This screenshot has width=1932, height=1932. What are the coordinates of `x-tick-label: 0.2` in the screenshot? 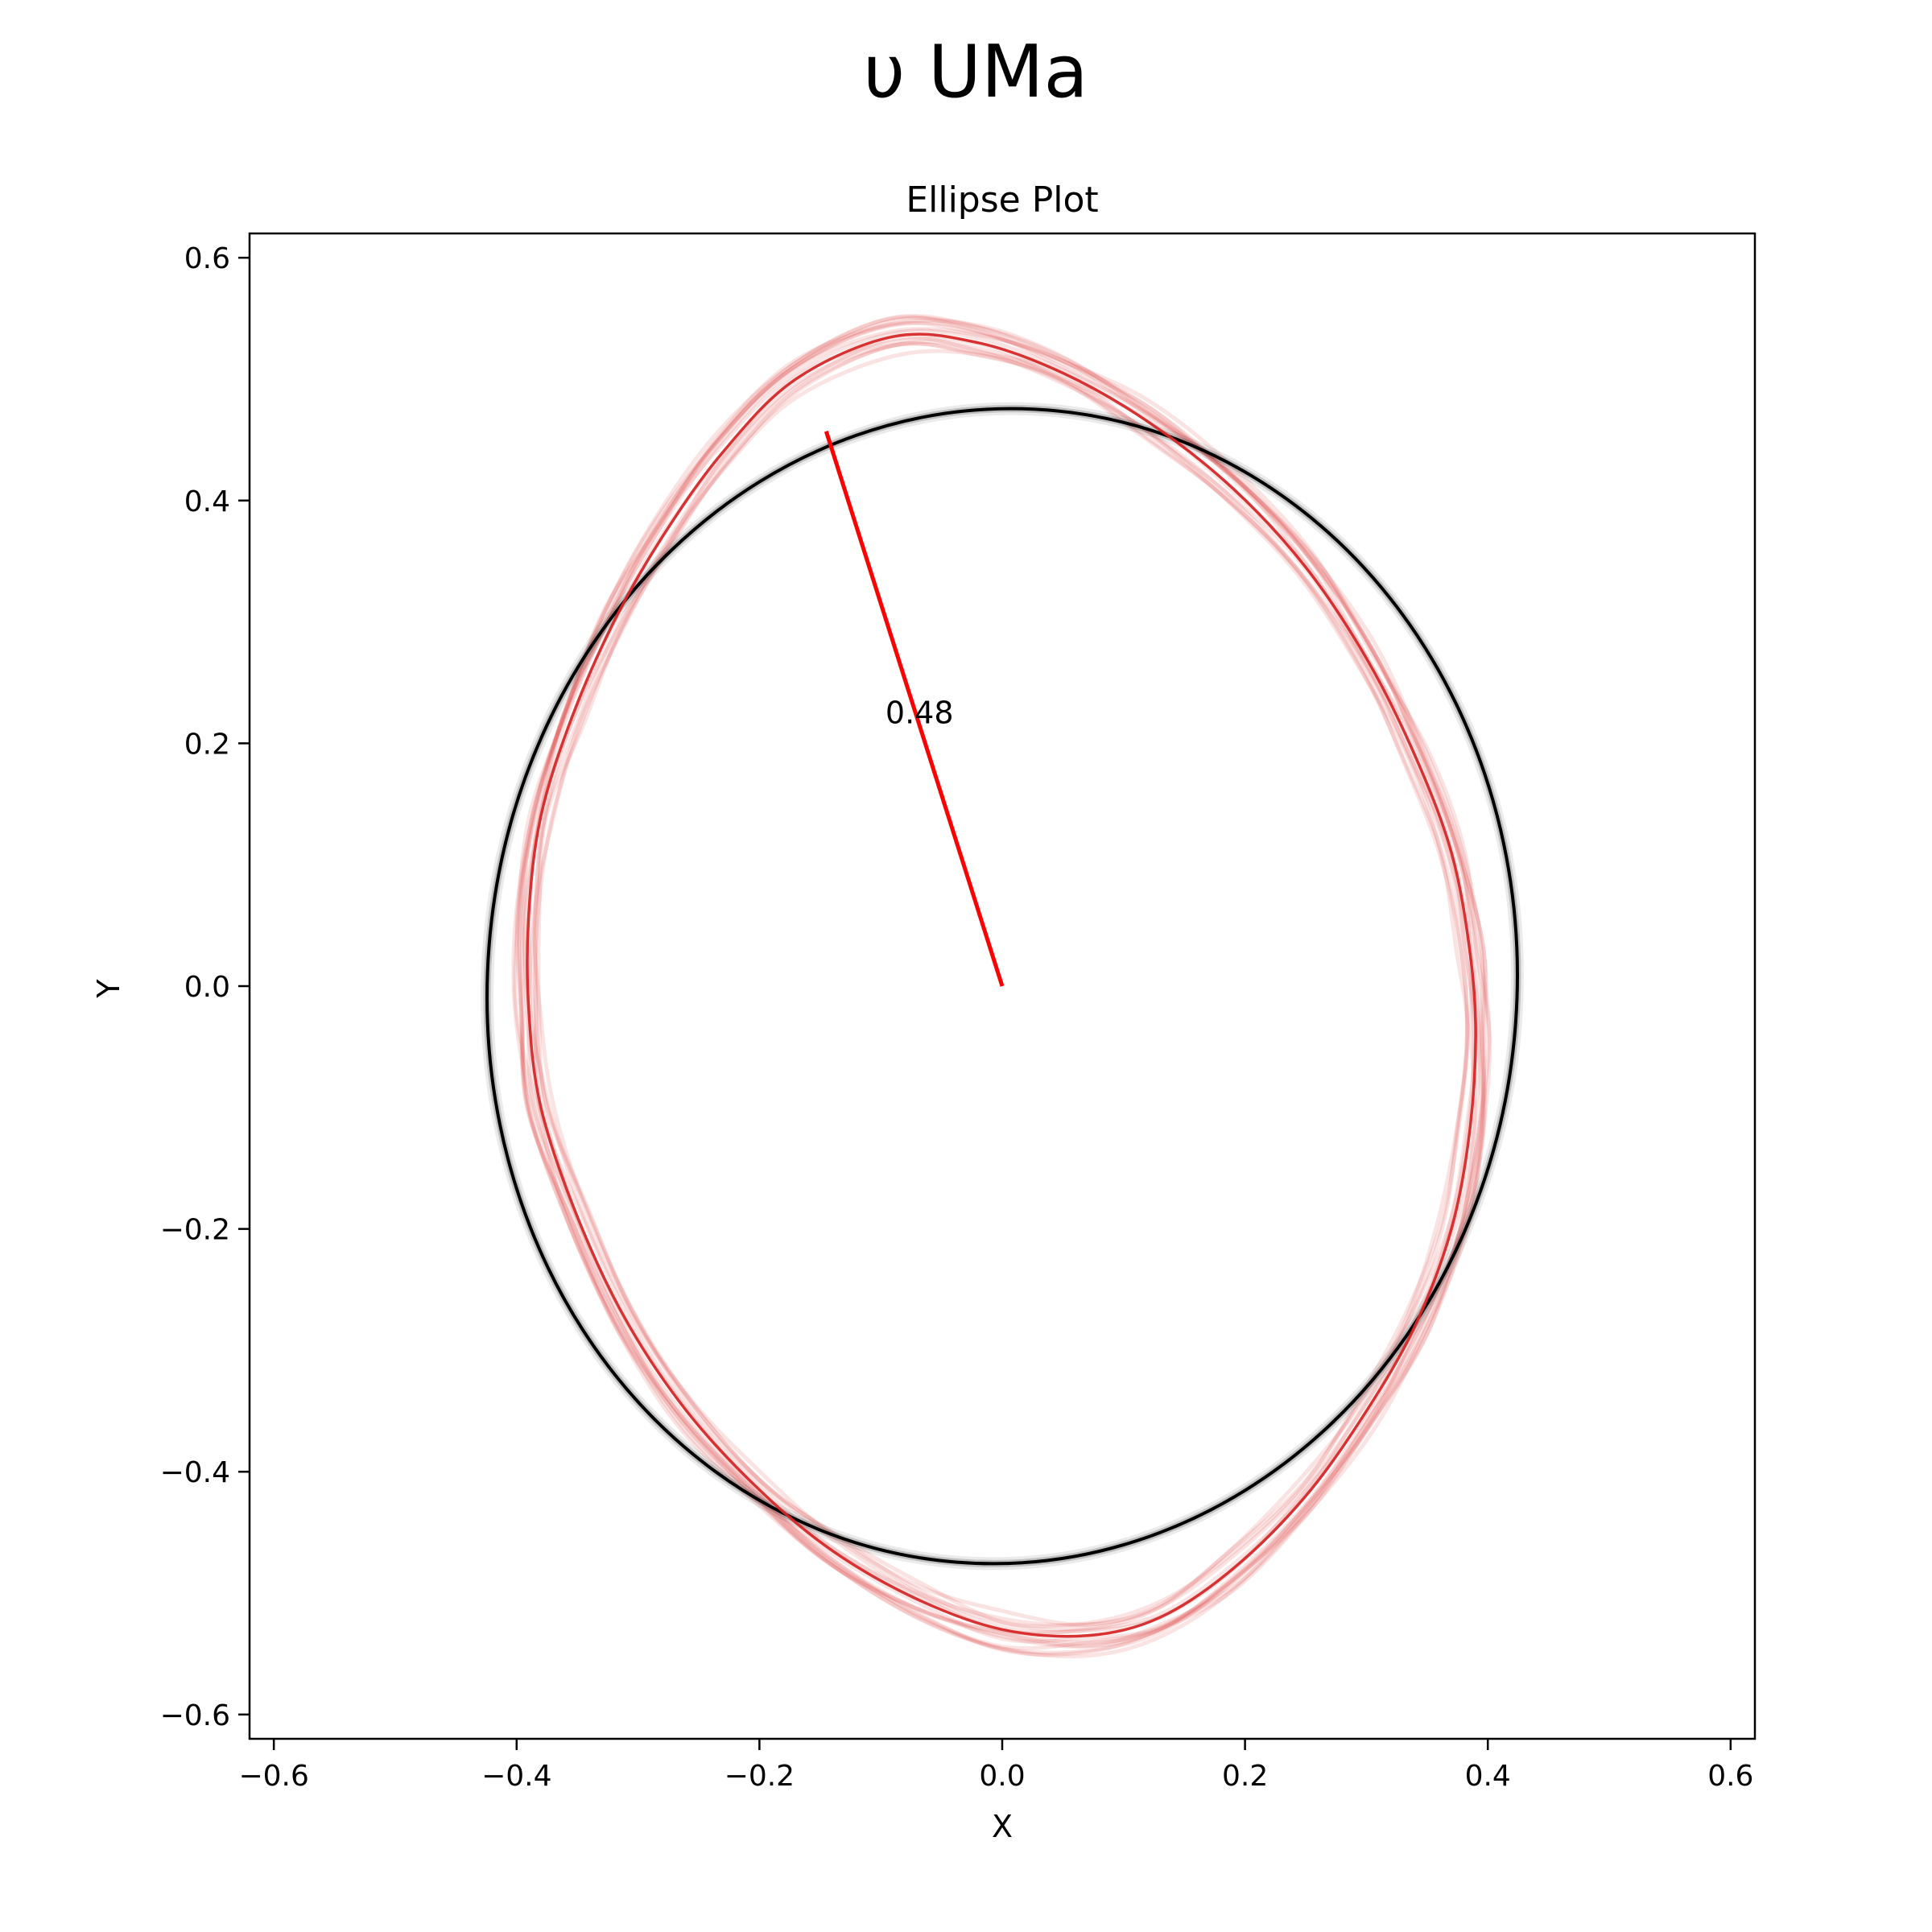 It's located at (1245, 1776).